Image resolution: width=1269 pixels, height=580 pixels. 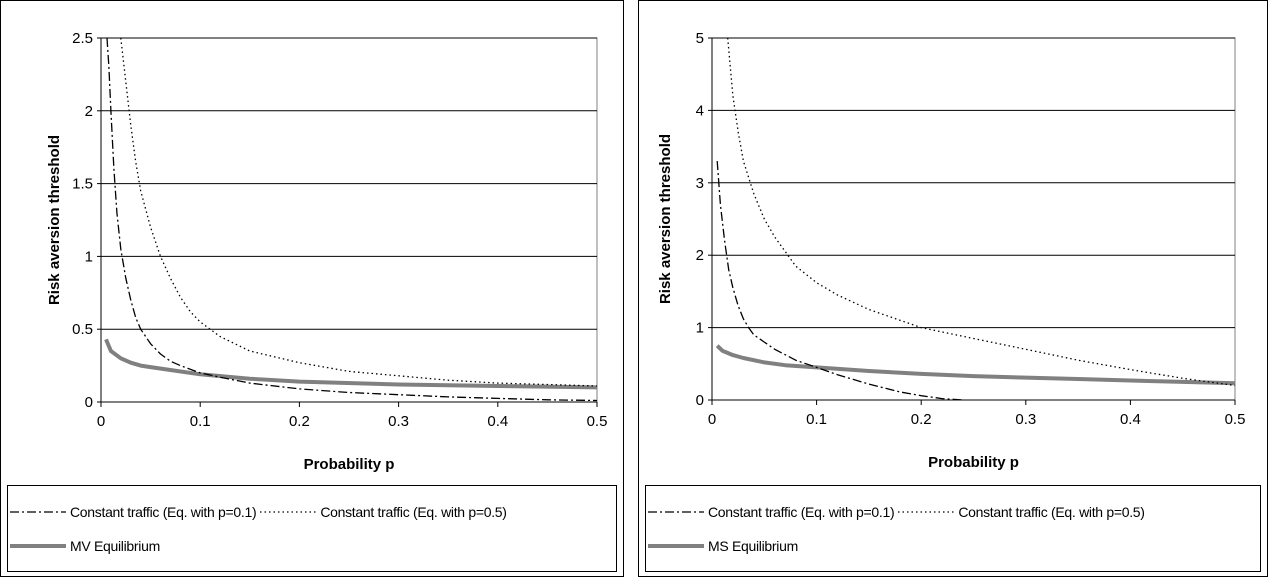 What do you see at coordinates (700, 38) in the screenshot?
I see `y-tick-label: 5` at bounding box center [700, 38].